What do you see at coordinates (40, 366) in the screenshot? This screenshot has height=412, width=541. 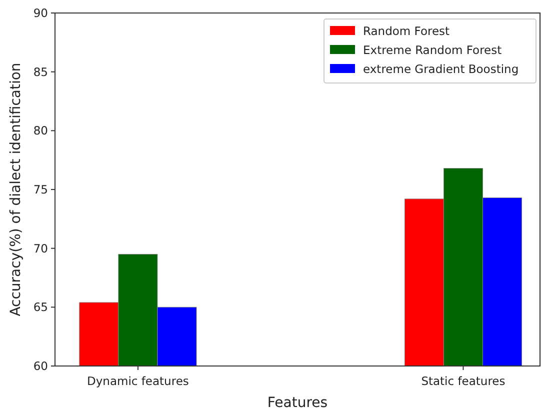 I see `y-tick-label: 60` at bounding box center [40, 366].